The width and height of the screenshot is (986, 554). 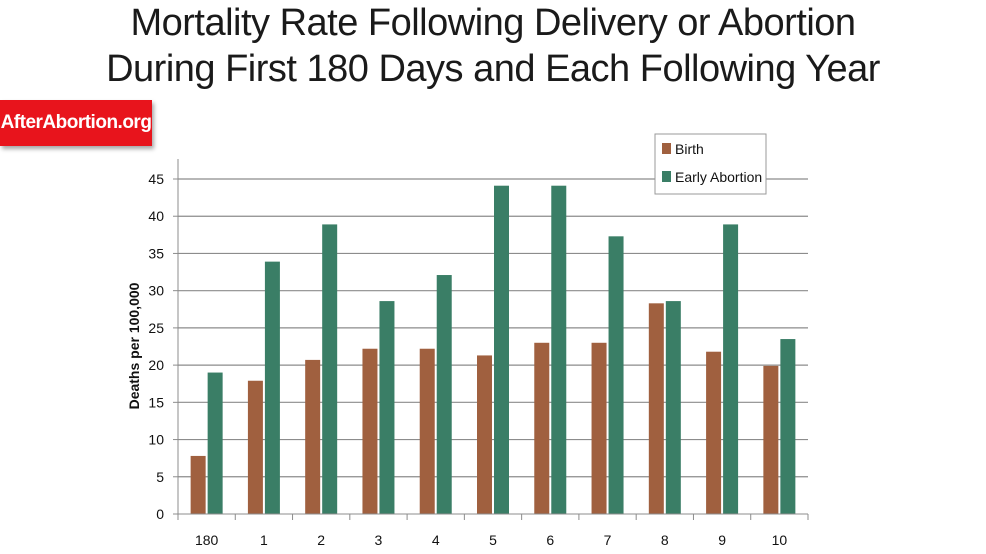 What do you see at coordinates (379, 540) in the screenshot?
I see `x-tick-label: 3` at bounding box center [379, 540].